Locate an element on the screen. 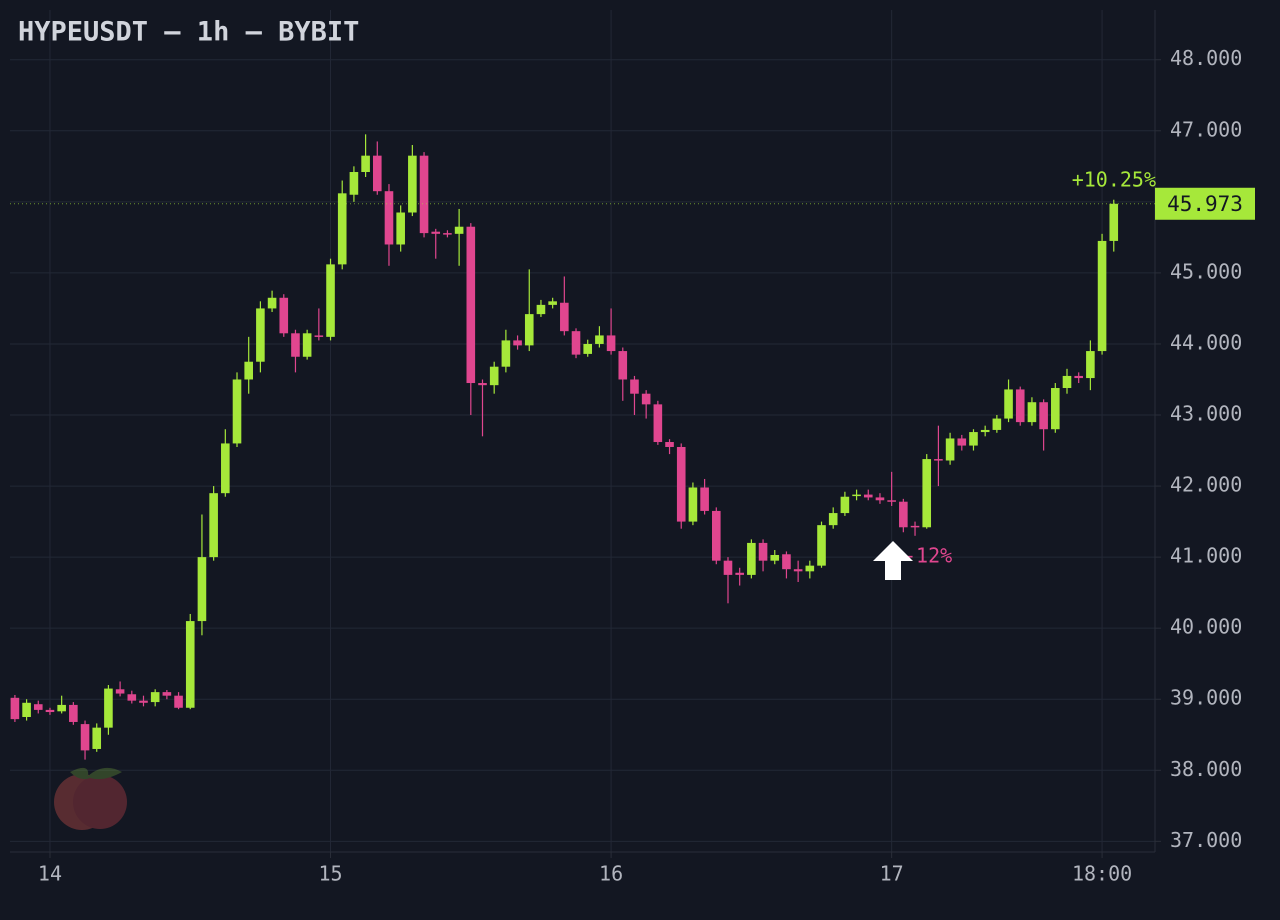 The width and height of the screenshot is (1280, 920). last-price-badge is located at coordinates (1205, 203).